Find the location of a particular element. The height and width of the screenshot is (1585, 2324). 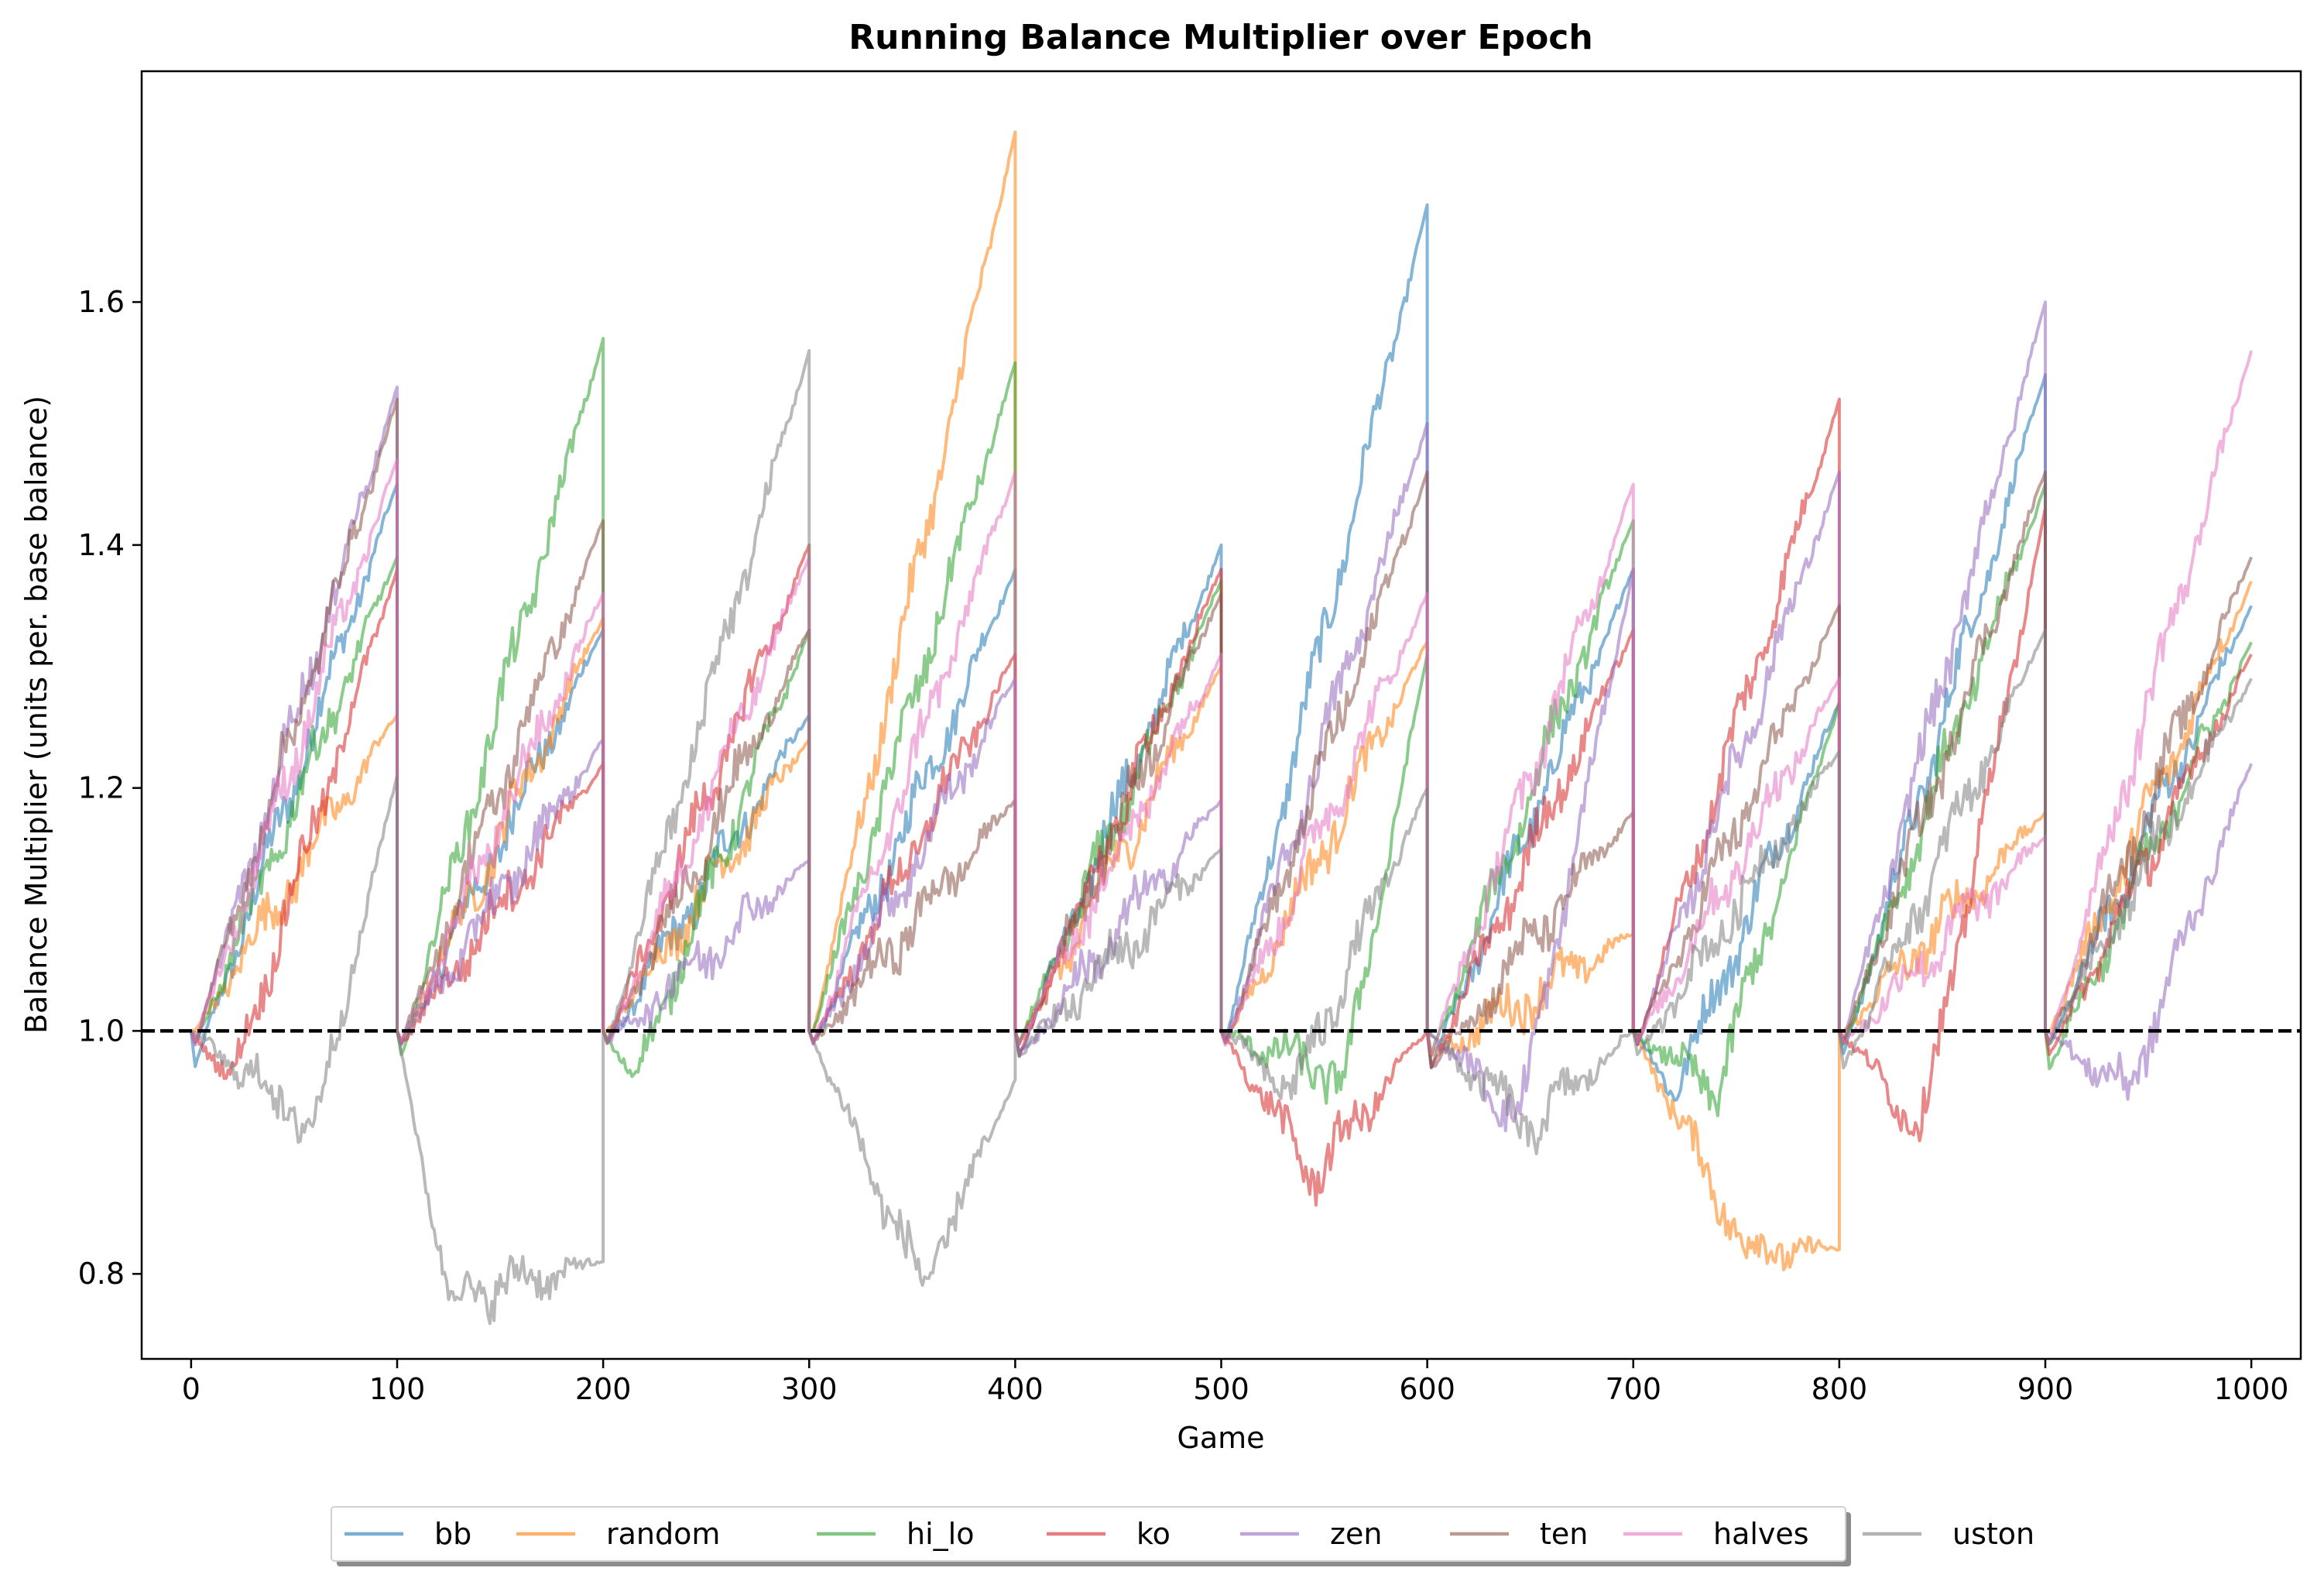

legend-label-ten: ten is located at coordinates (1564, 1534).